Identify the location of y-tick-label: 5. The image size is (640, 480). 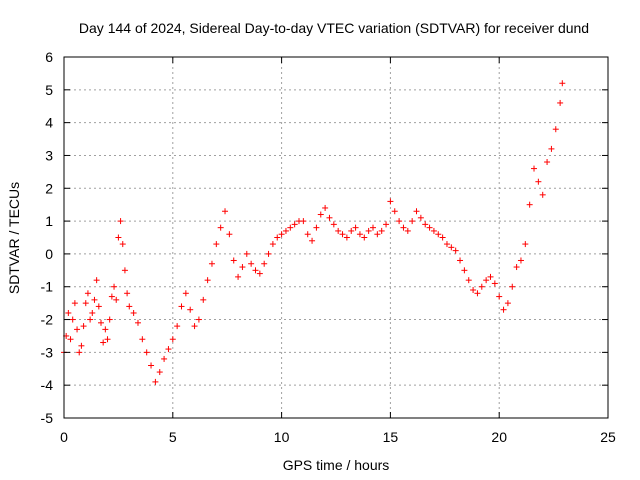
(49, 90).